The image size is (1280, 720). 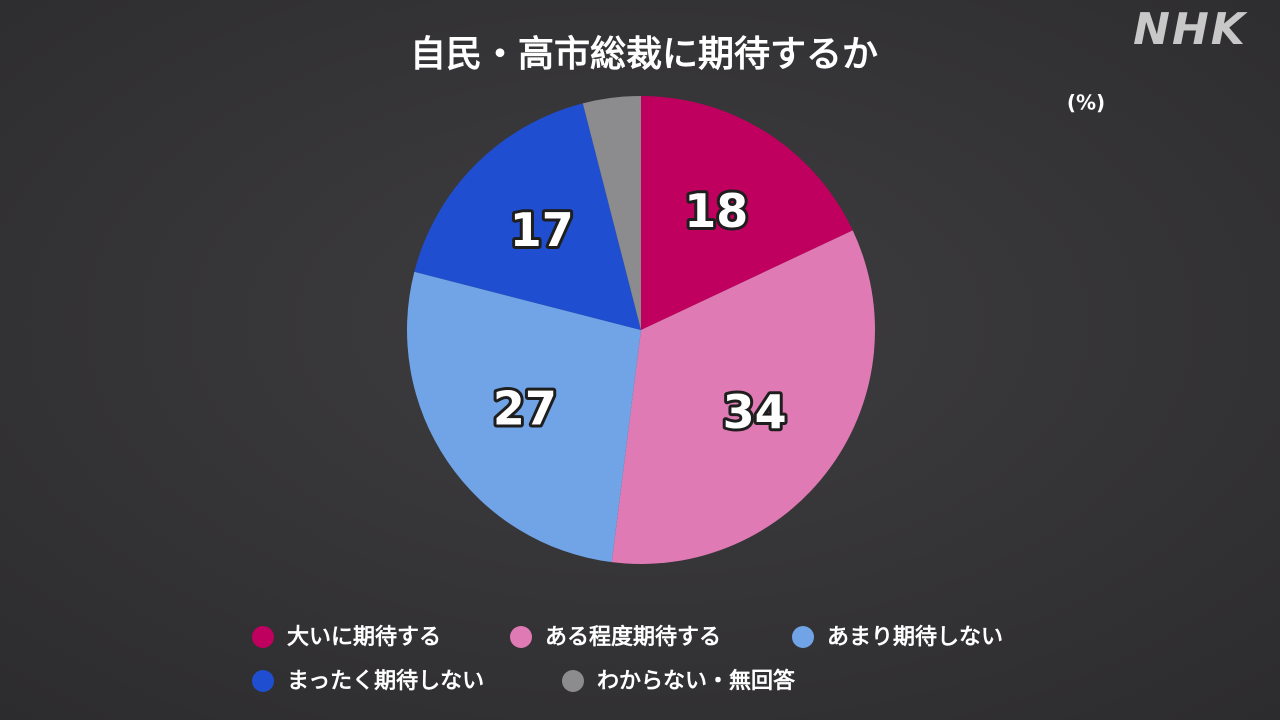 I want to click on legend-label: あまり期待しない, so click(x=915, y=637).